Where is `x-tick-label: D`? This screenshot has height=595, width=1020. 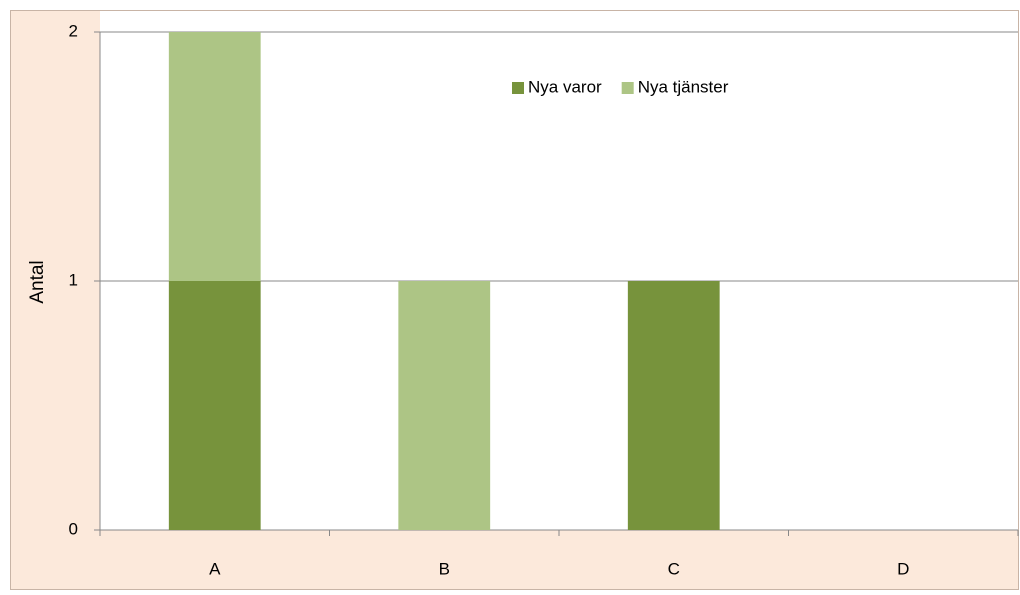 x-tick-label: D is located at coordinates (903, 568).